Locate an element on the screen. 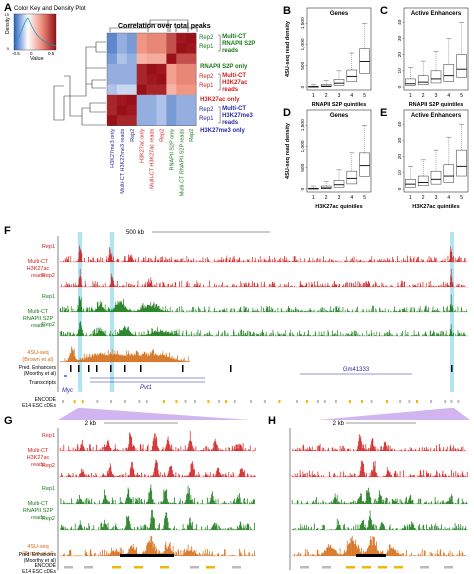 The height and width of the screenshot is (574, 474). row-group-label: H3K27ac only is located at coordinates (220, 100).